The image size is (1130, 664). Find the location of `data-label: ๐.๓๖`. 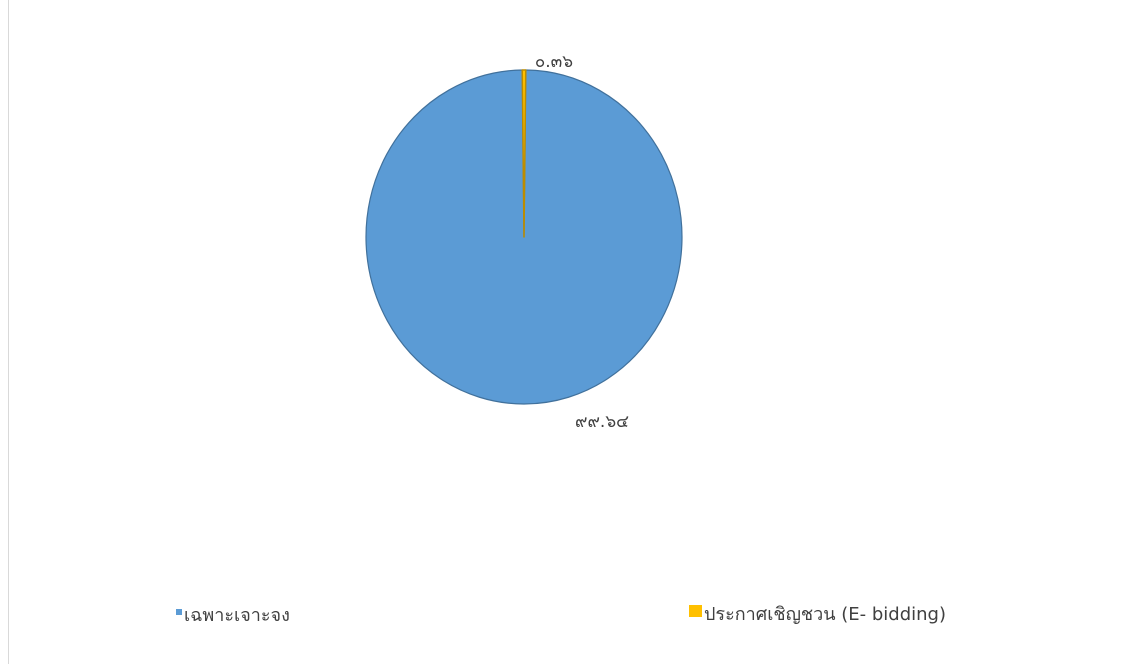

data-label: ๐.๓๖ is located at coordinates (554, 62).